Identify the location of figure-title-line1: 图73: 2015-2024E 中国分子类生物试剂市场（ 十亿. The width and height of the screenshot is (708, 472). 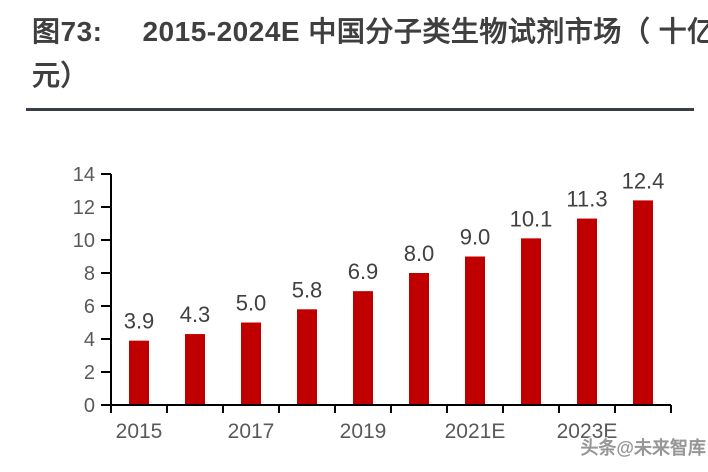
(370, 32).